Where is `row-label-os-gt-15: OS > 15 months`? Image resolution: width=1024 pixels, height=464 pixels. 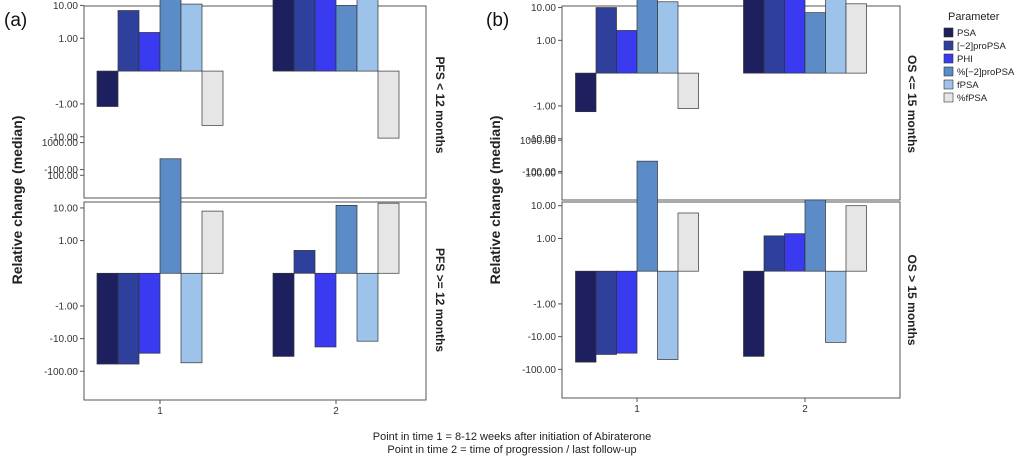
row-label-os-gt-15: OS > 15 months is located at coordinates (912, 299).